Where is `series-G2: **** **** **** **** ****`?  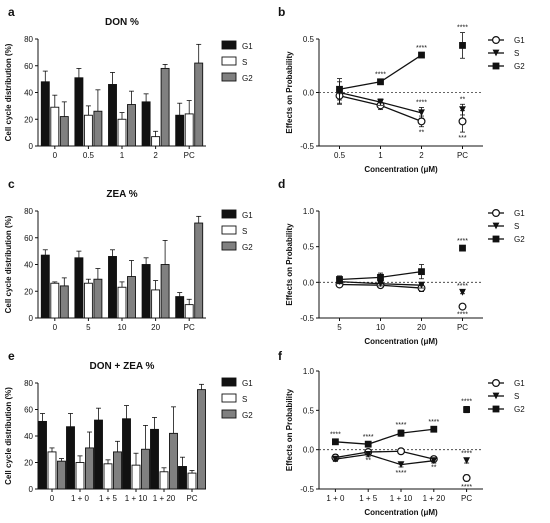
series-G2: **** **** **** **** **** is located at coordinates (401, 423).